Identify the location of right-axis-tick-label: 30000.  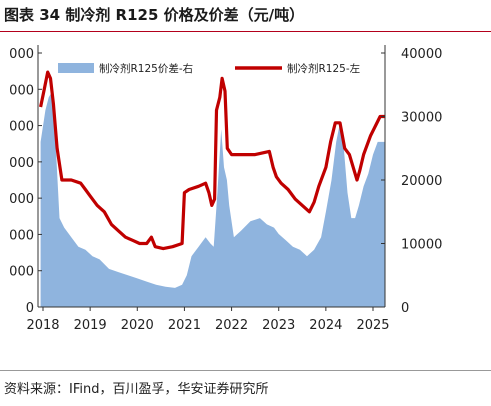
(421, 118).